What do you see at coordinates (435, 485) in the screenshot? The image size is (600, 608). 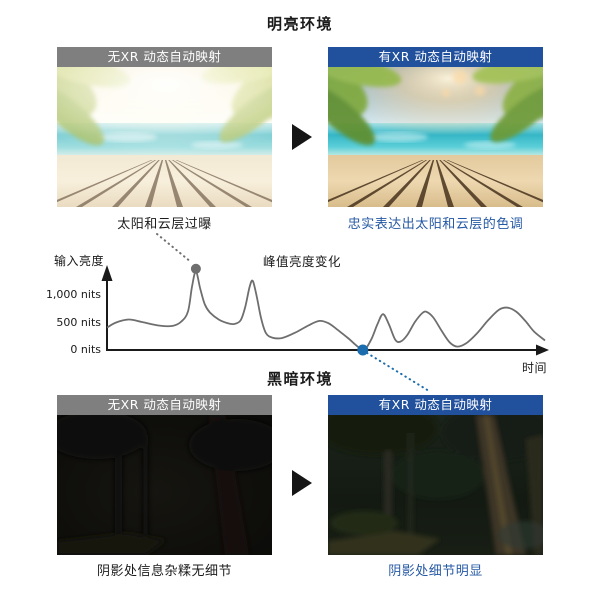 I see `forest-photo-detailed-shadows` at bounding box center [435, 485].